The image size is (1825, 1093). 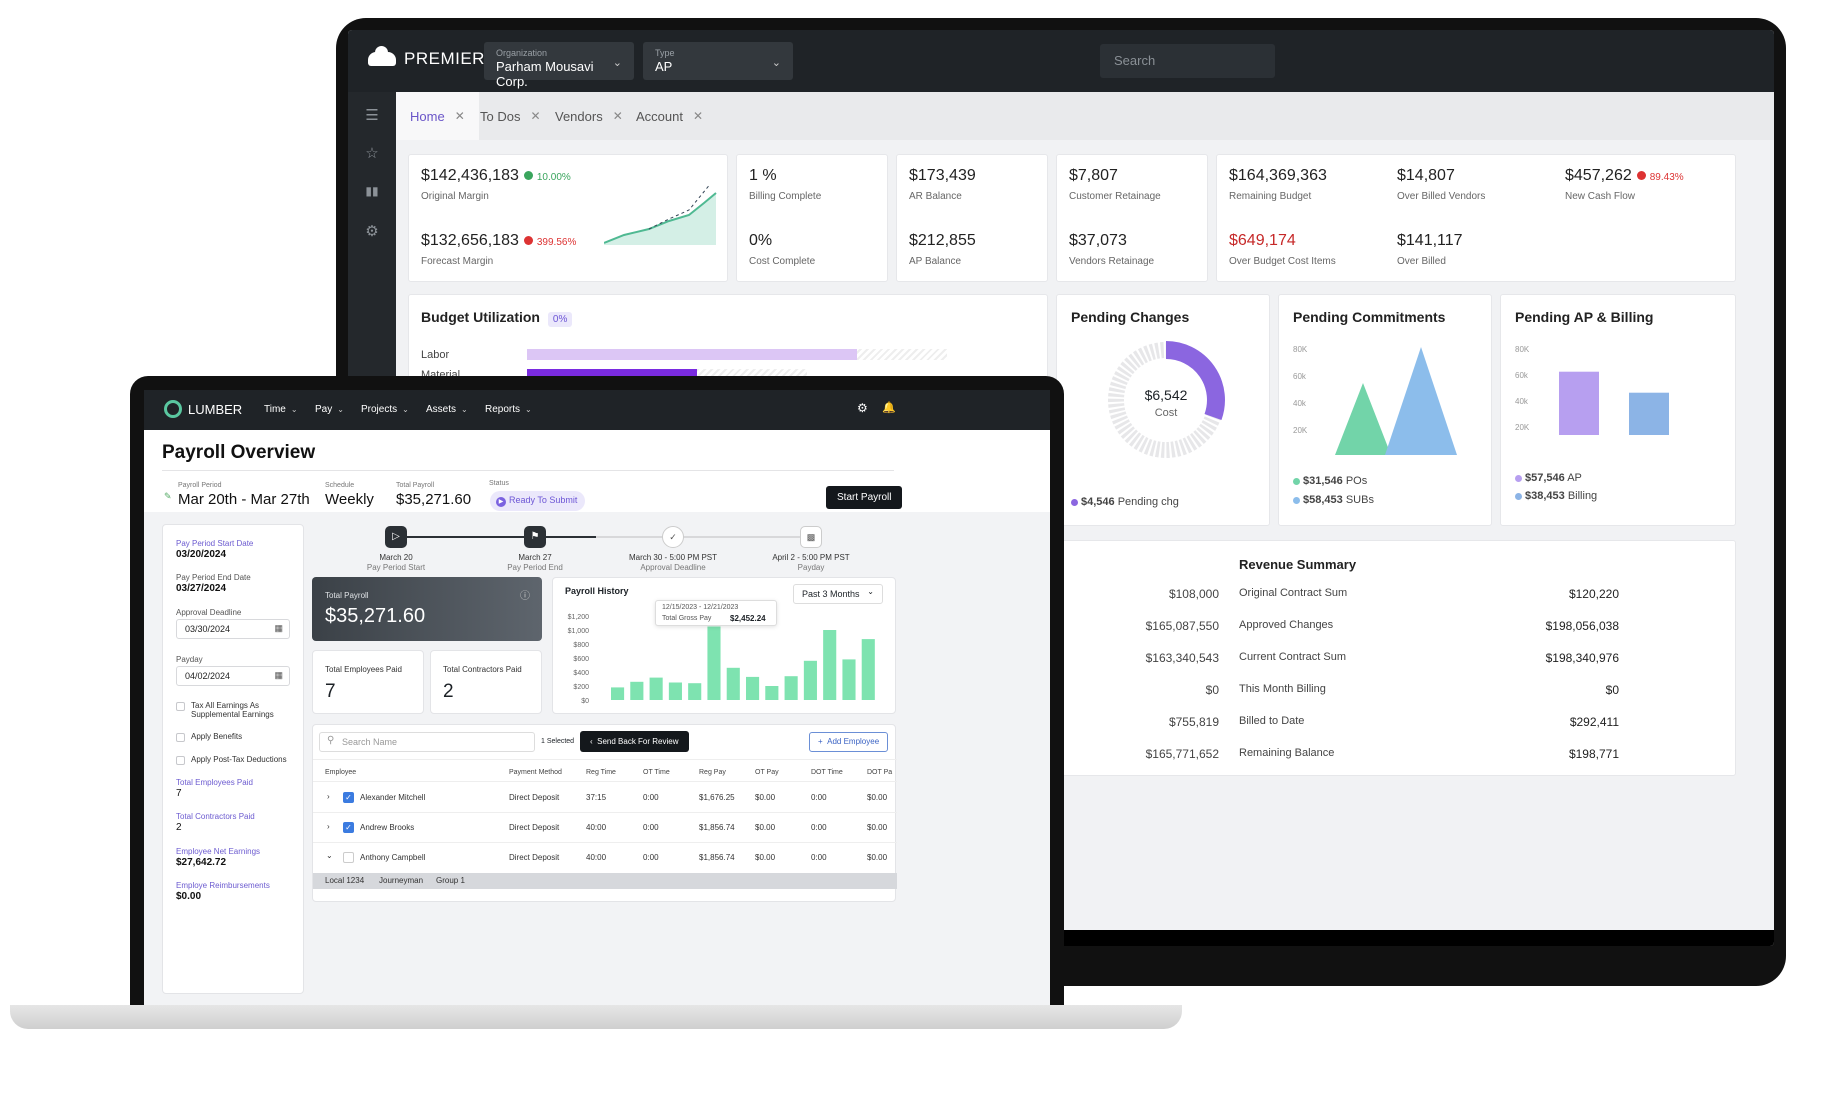 I want to click on org-label: Organization, so click(x=522, y=53).